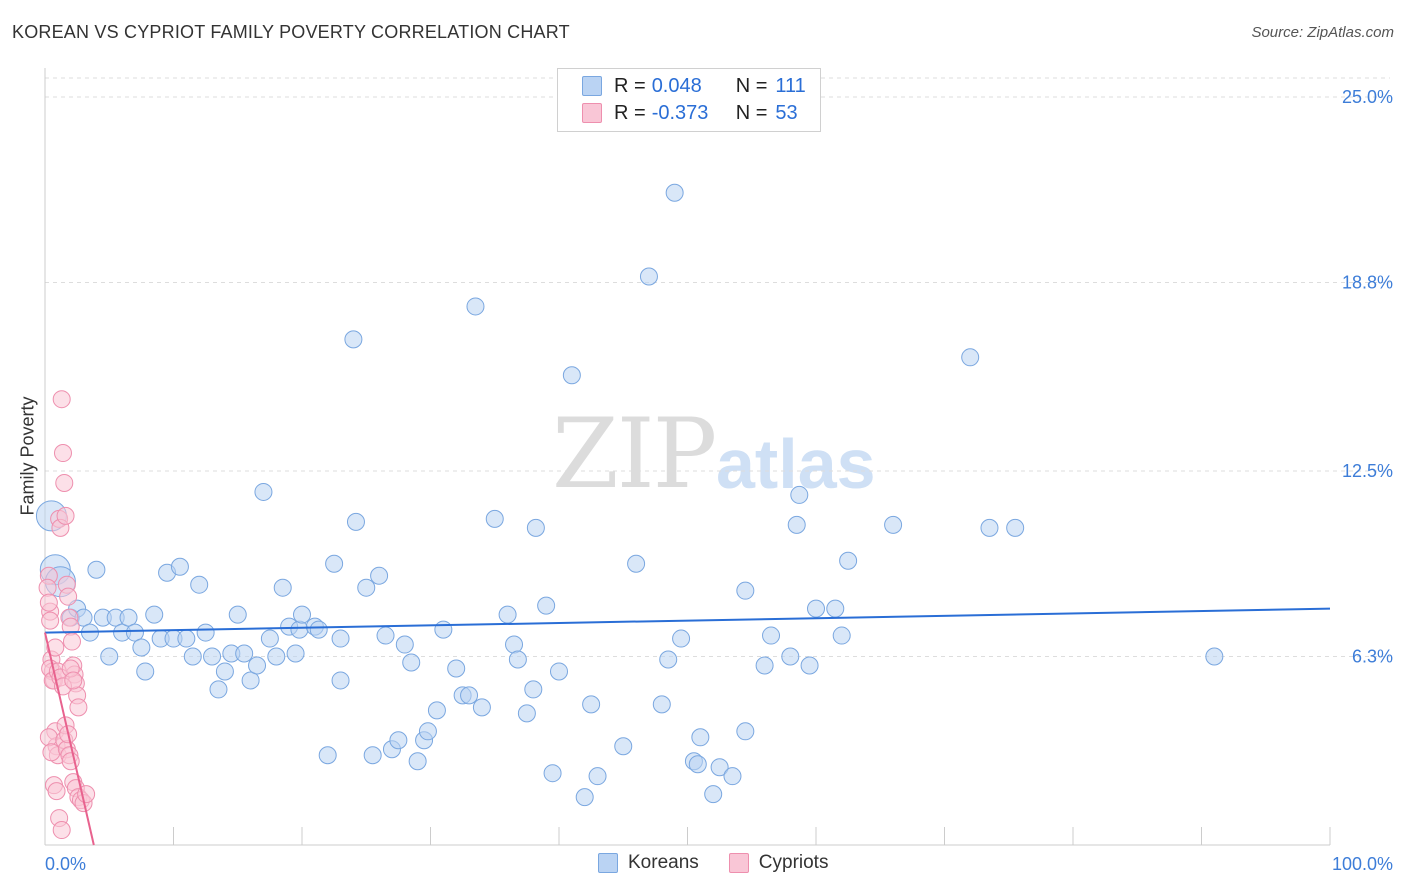 The width and height of the screenshot is (1406, 892). I want to click on x-tick-label: 100.0%, so click(1362, 864).